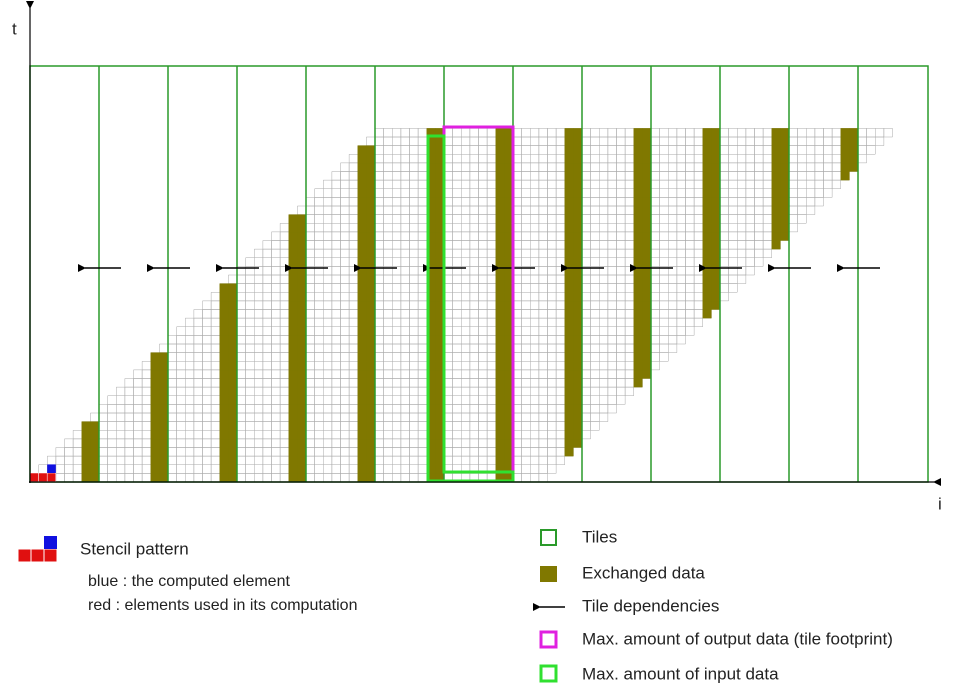 This screenshot has height=695, width=963. Describe the element at coordinates (134, 548) in the screenshot. I see `stencil-title: Stencil pattern` at that location.